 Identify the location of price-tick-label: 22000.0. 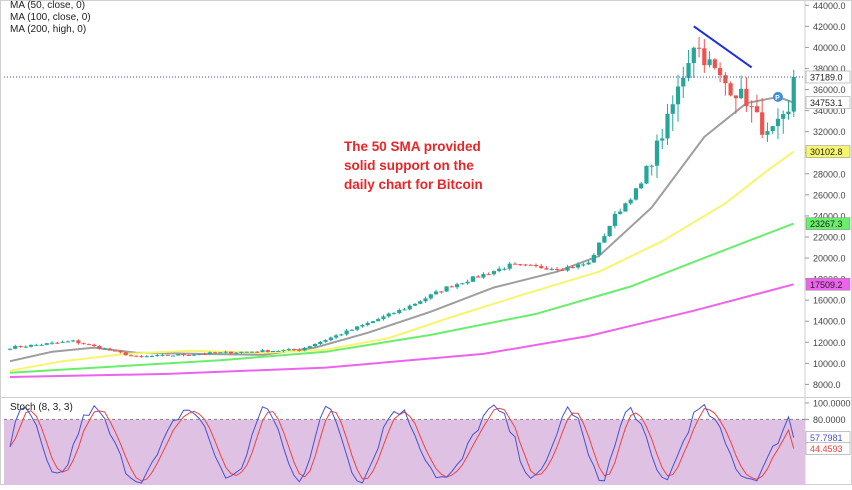
(829, 237).